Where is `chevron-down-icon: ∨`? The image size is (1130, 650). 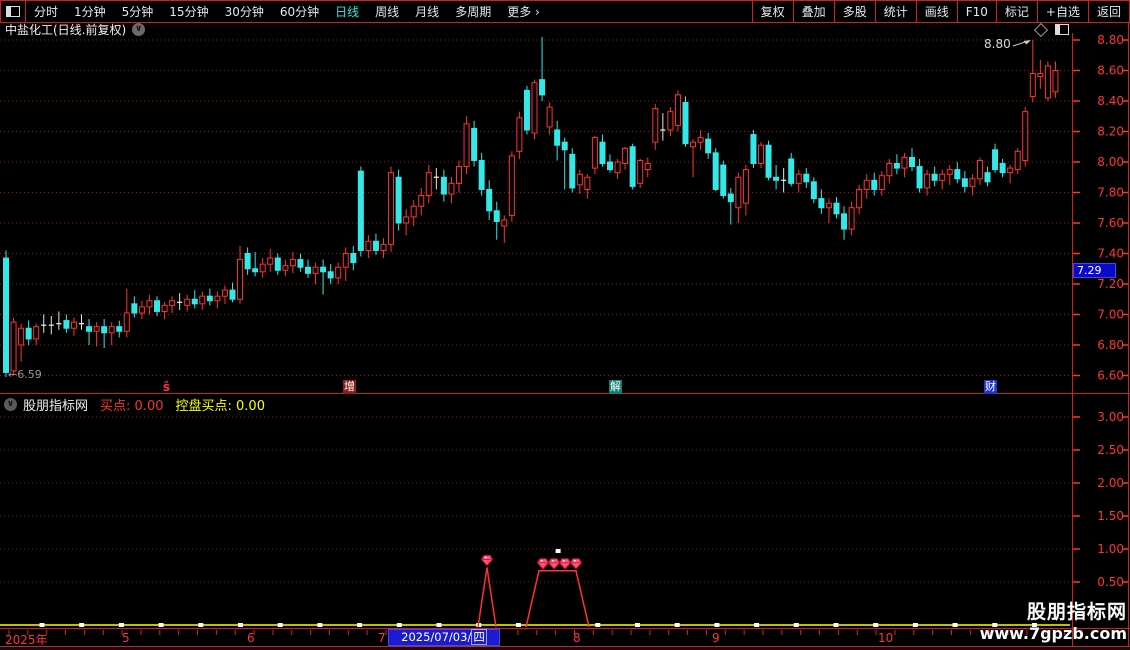
chevron-down-icon: ∨ is located at coordinates (139, 29).